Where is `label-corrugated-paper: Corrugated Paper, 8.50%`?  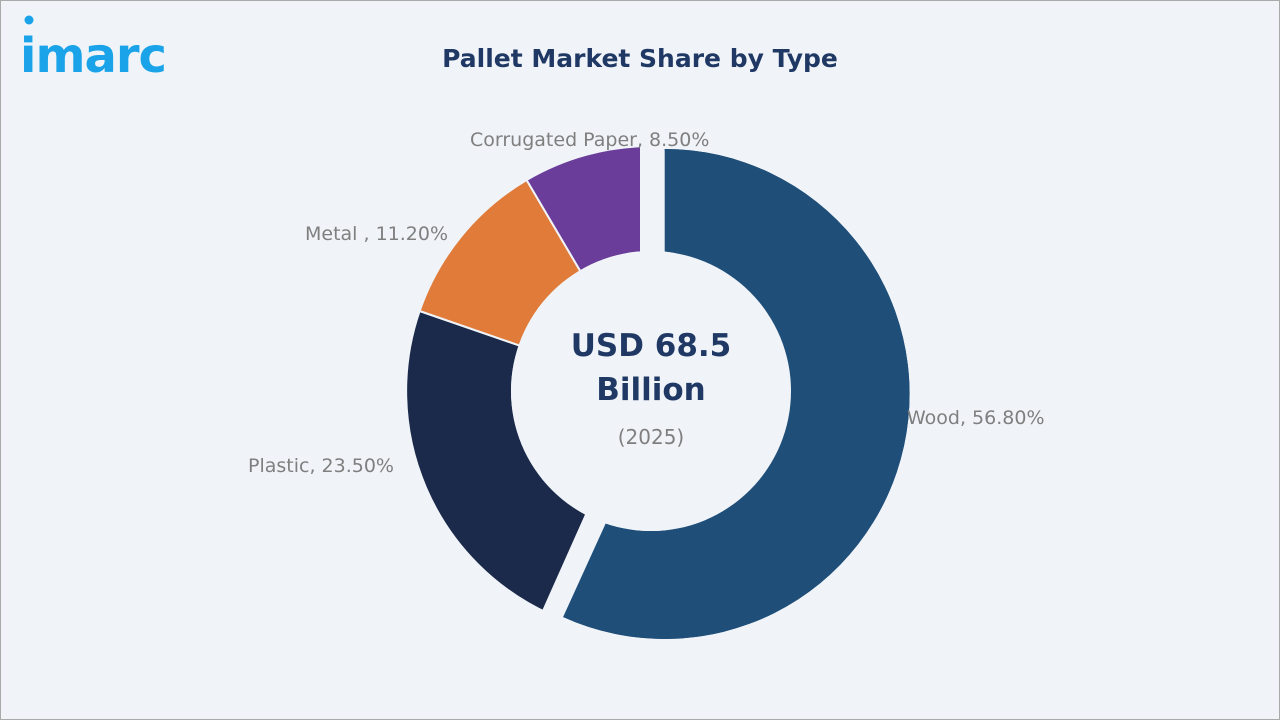
label-corrugated-paper: Corrugated Paper, 8.50% is located at coordinates (590, 140).